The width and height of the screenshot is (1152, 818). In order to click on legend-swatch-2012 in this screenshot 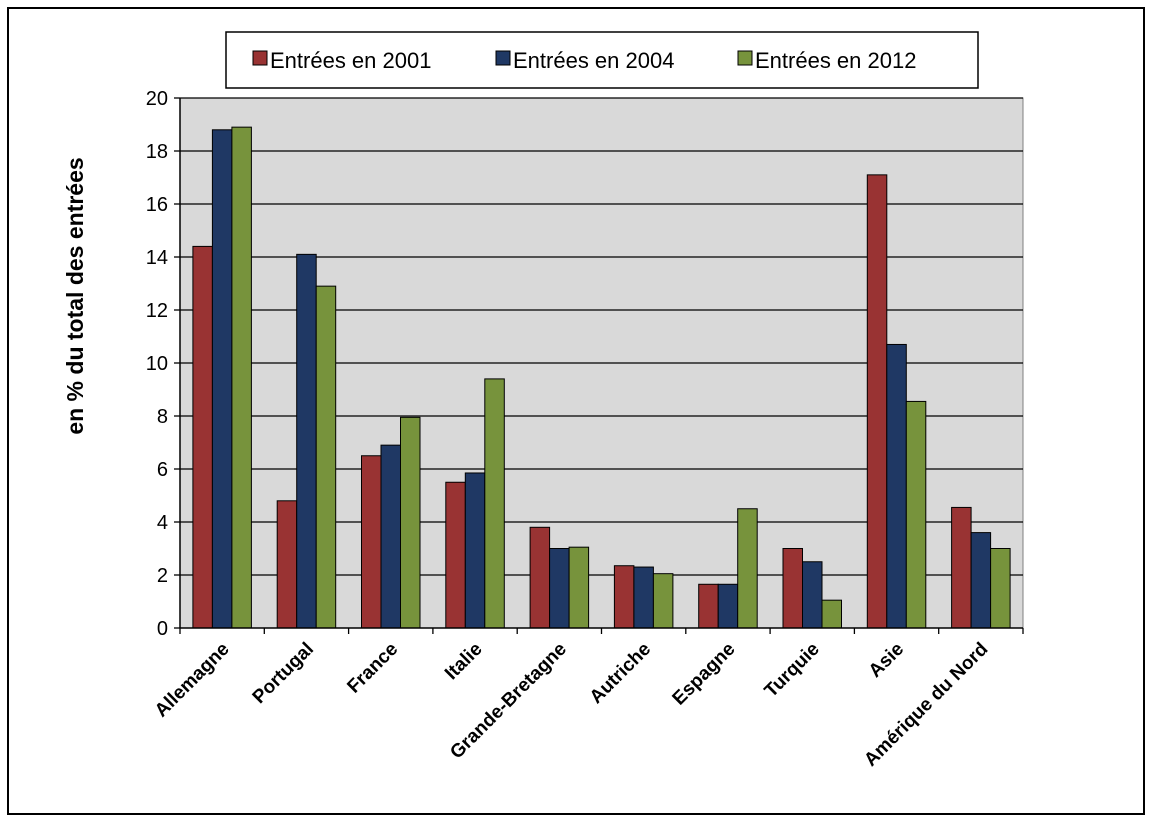, I will do `click(745, 58)`.